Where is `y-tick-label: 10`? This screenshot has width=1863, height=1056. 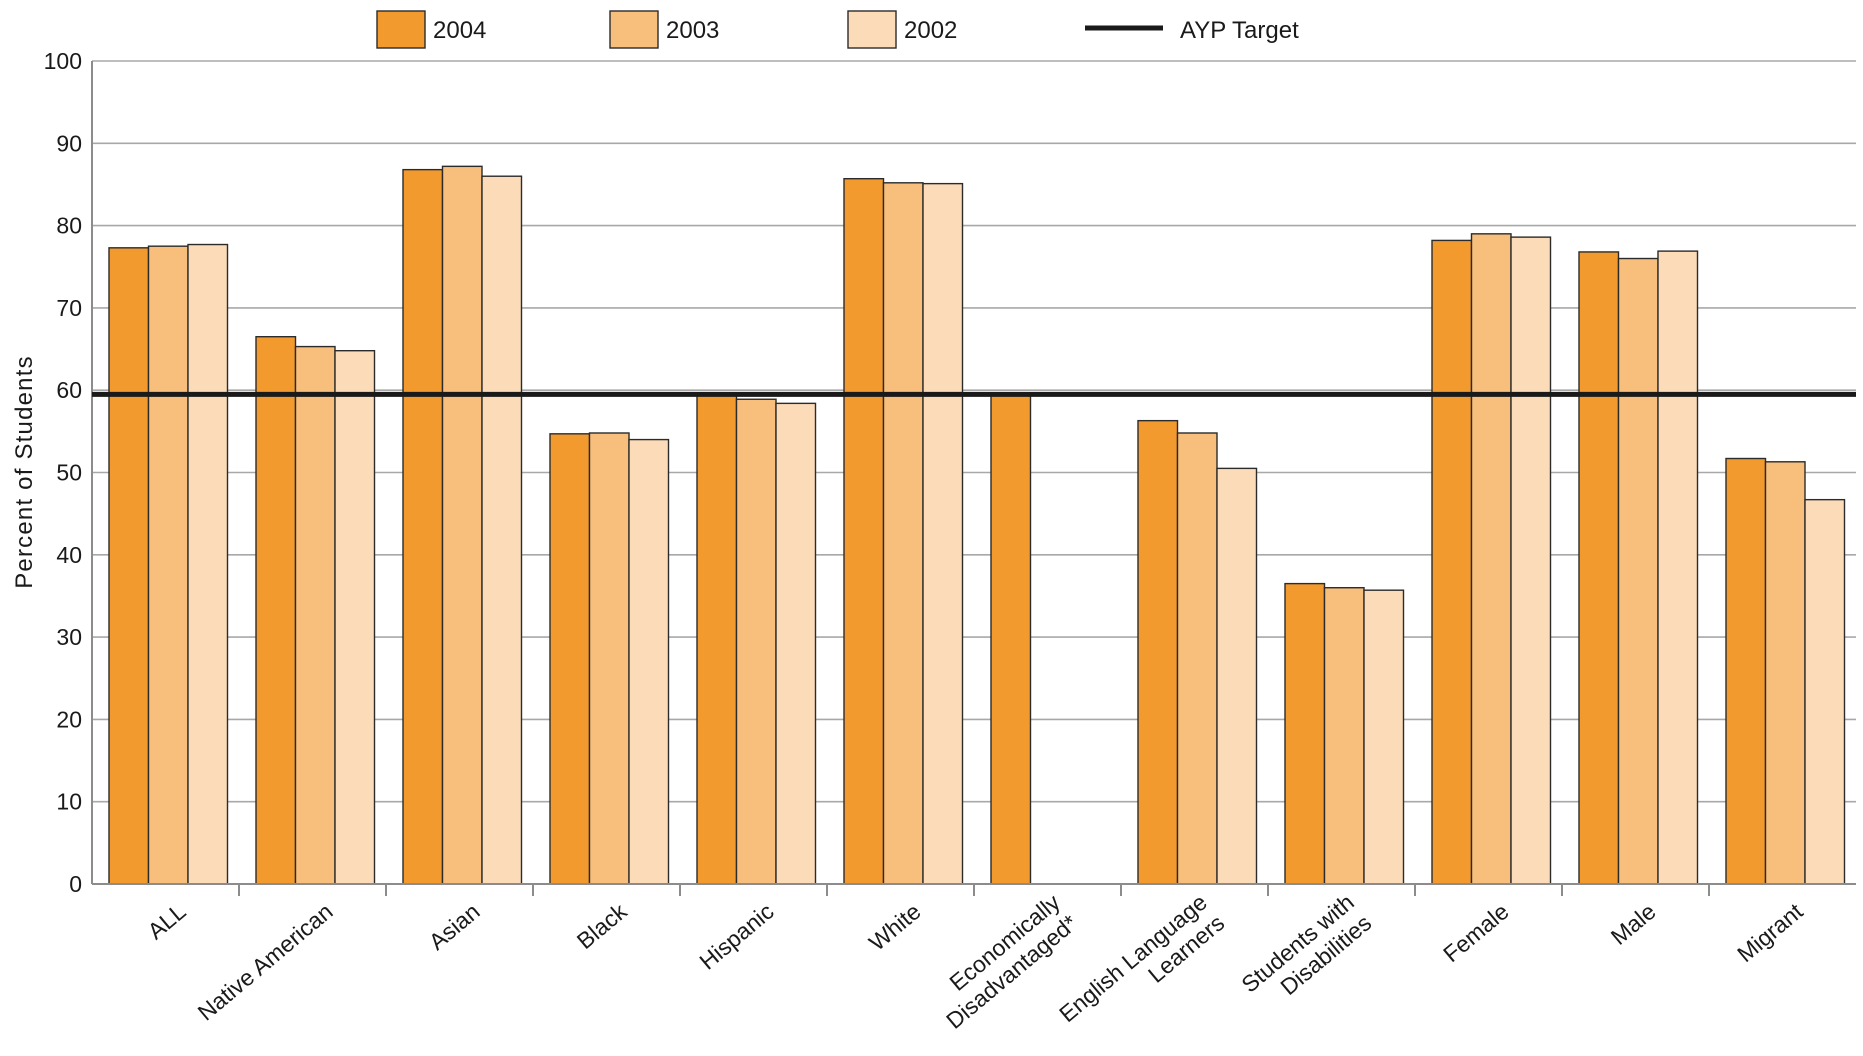
y-tick-label: 10 is located at coordinates (69, 802).